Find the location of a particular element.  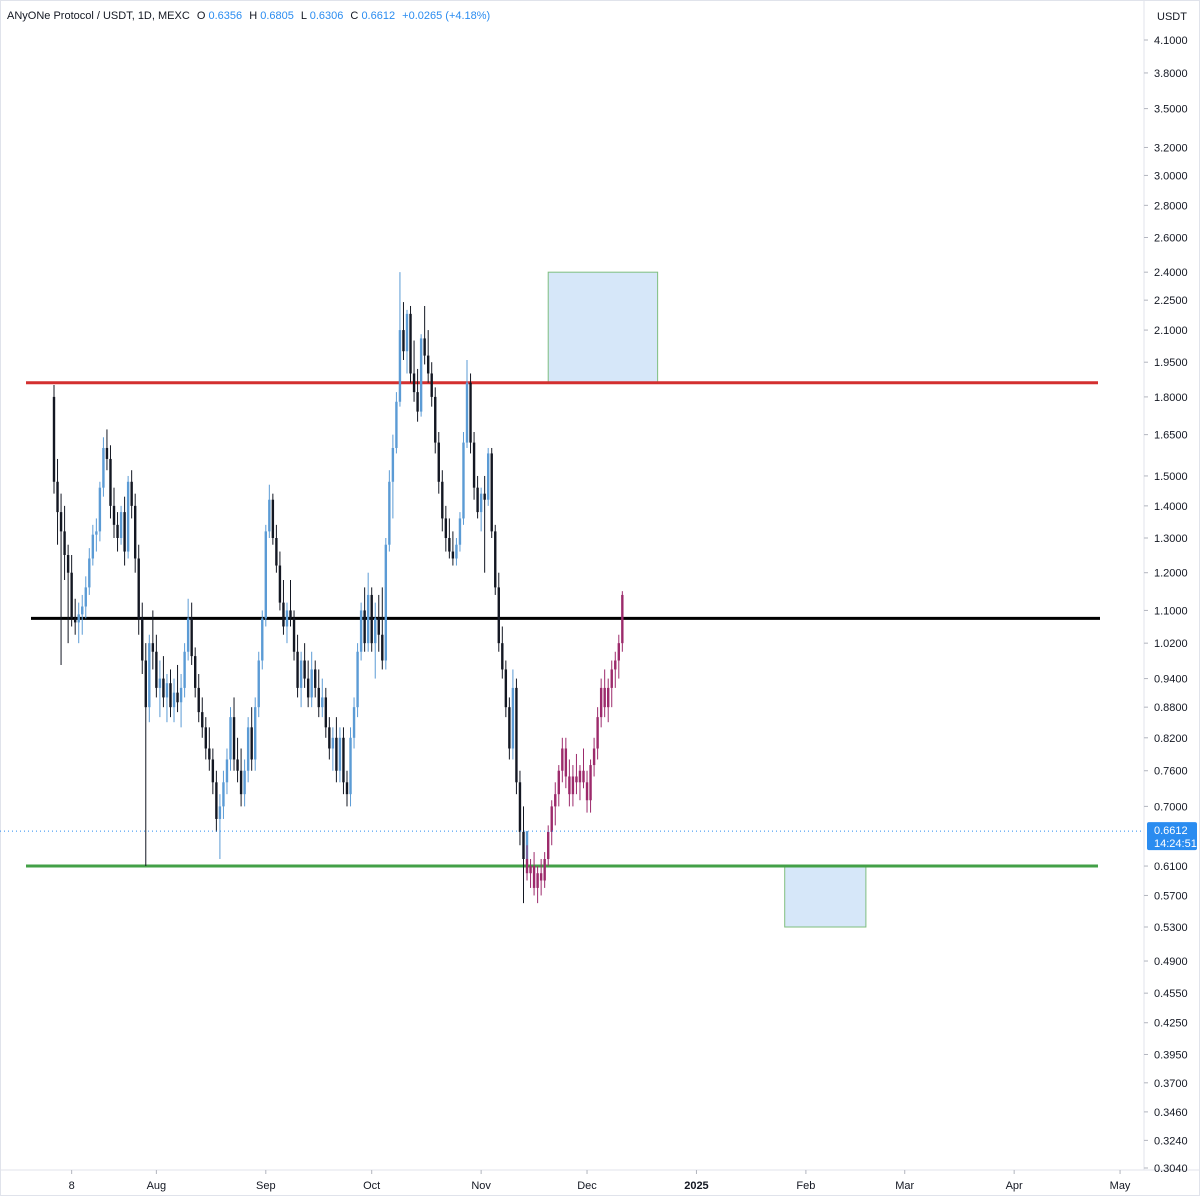

bottom-zone is located at coordinates (825, 896).